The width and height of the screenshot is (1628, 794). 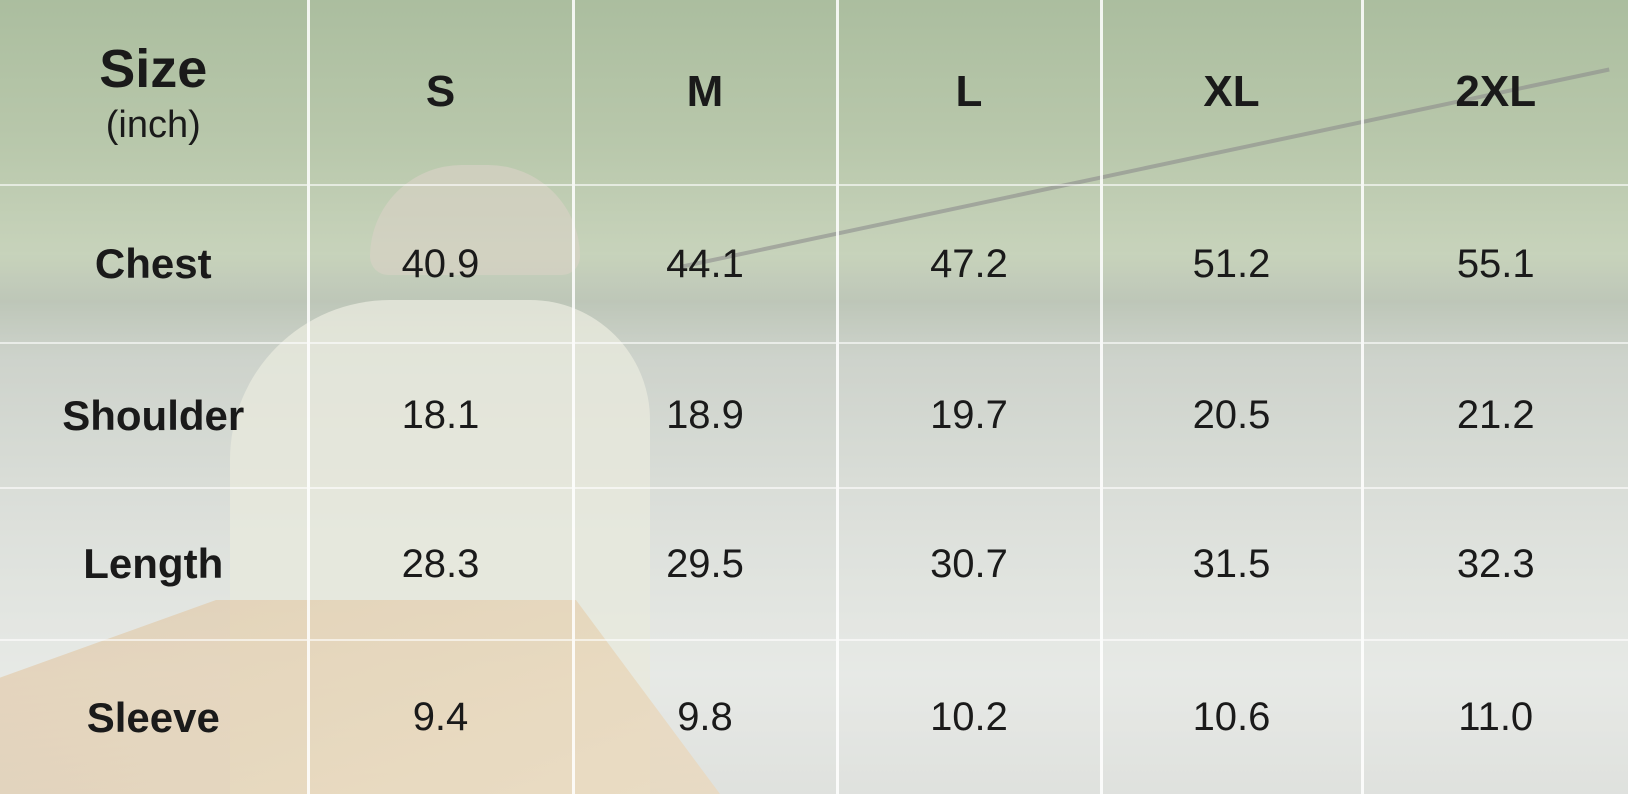 I want to click on cell-value: 31.5, so click(x=1230, y=563).